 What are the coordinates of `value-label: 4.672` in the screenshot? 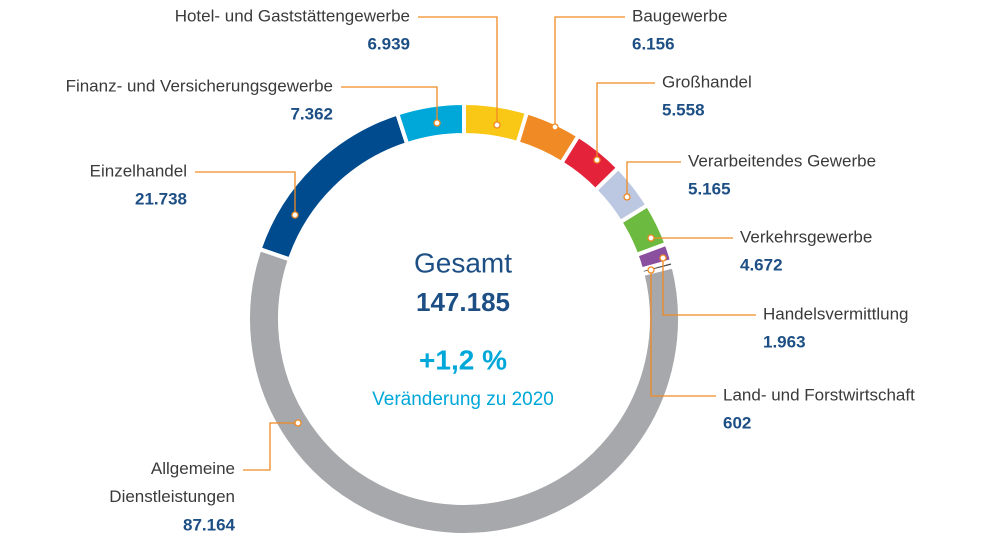 It's located at (761, 264).